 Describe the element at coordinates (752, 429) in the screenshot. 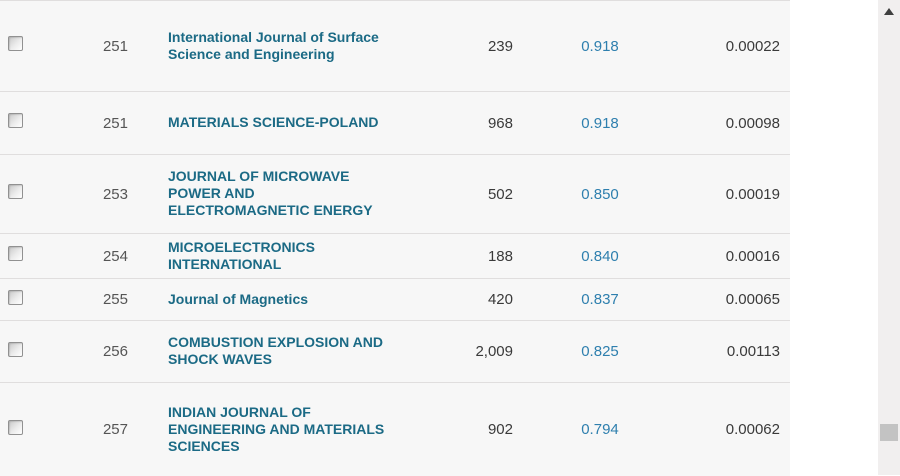

I see `eigenfactor-value: 0.00062` at that location.